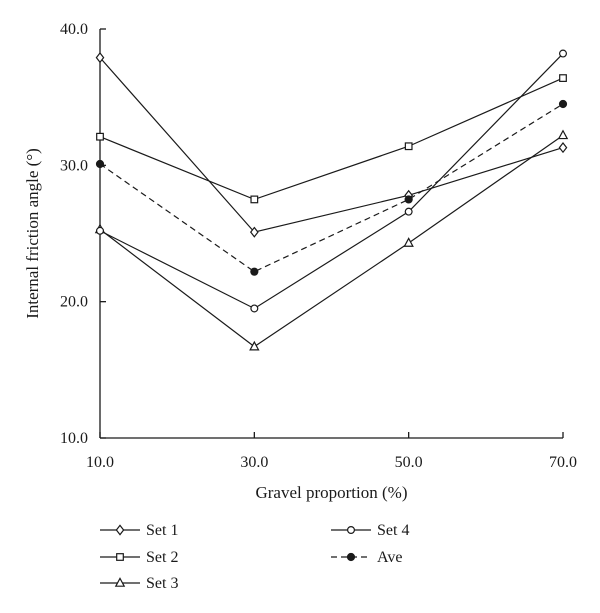 The image size is (600, 613). I want to click on legend-item: Set 2, so click(139, 557).